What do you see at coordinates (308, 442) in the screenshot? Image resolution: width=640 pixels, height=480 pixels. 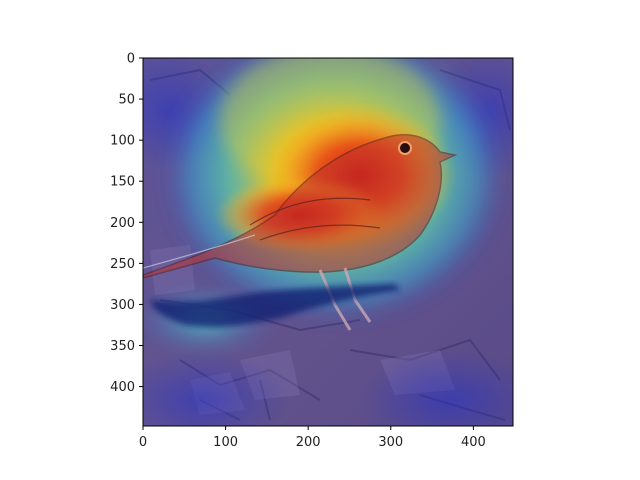 I see `x-tick-label: 200` at bounding box center [308, 442].